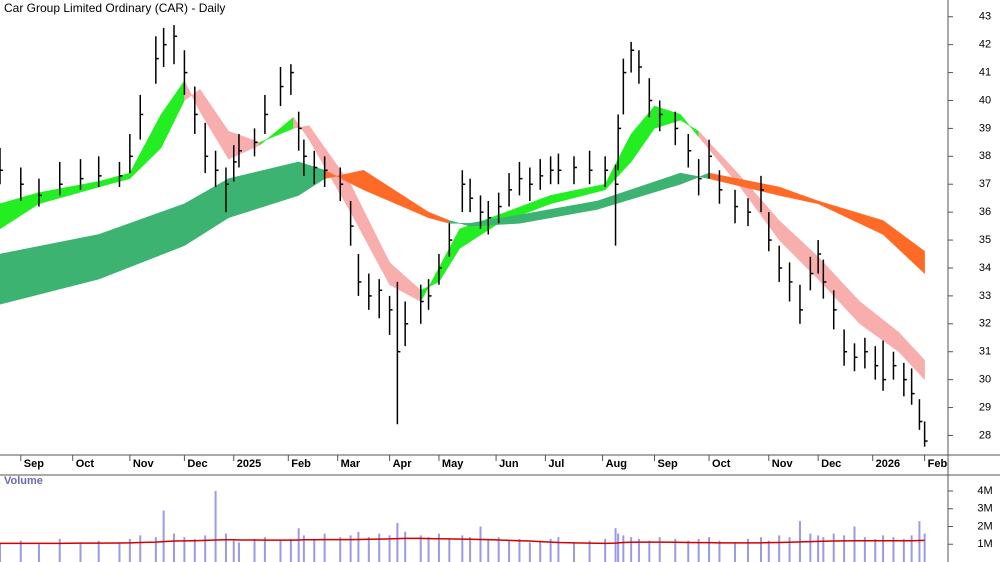  Describe the element at coordinates (985, 156) in the screenshot. I see `y-tick-label: 38` at that location.